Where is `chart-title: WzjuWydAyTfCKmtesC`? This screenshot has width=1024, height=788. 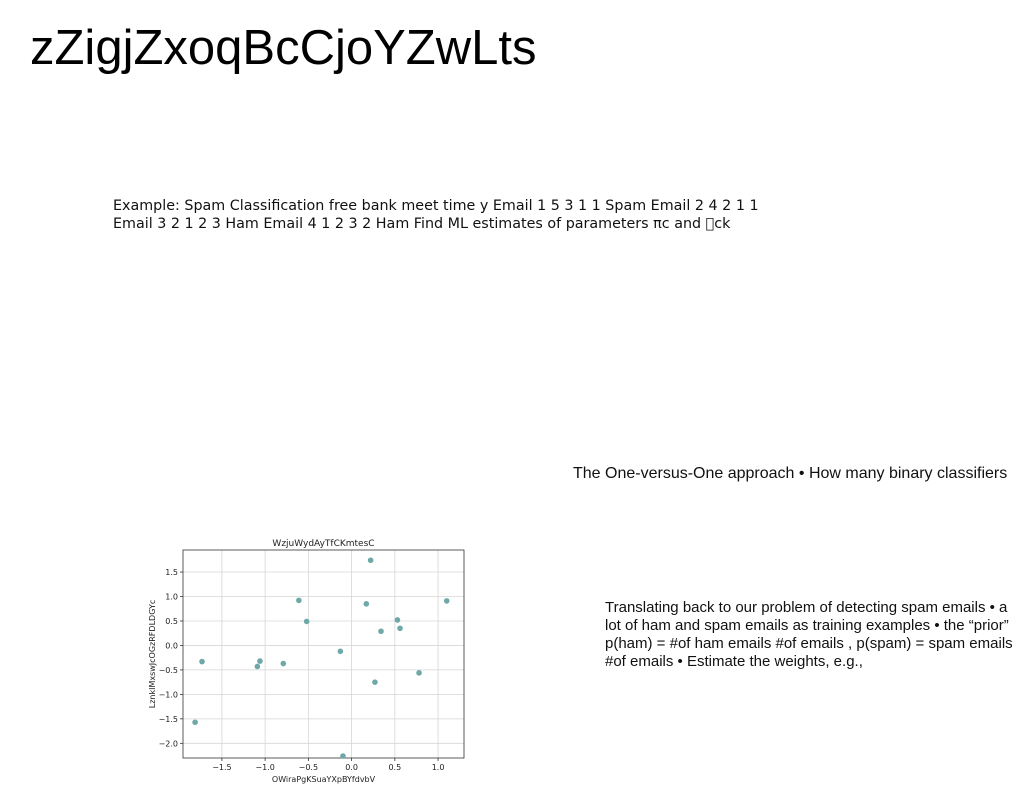 chart-title: WzjuWydAyTfCKmtesC is located at coordinates (323, 544).